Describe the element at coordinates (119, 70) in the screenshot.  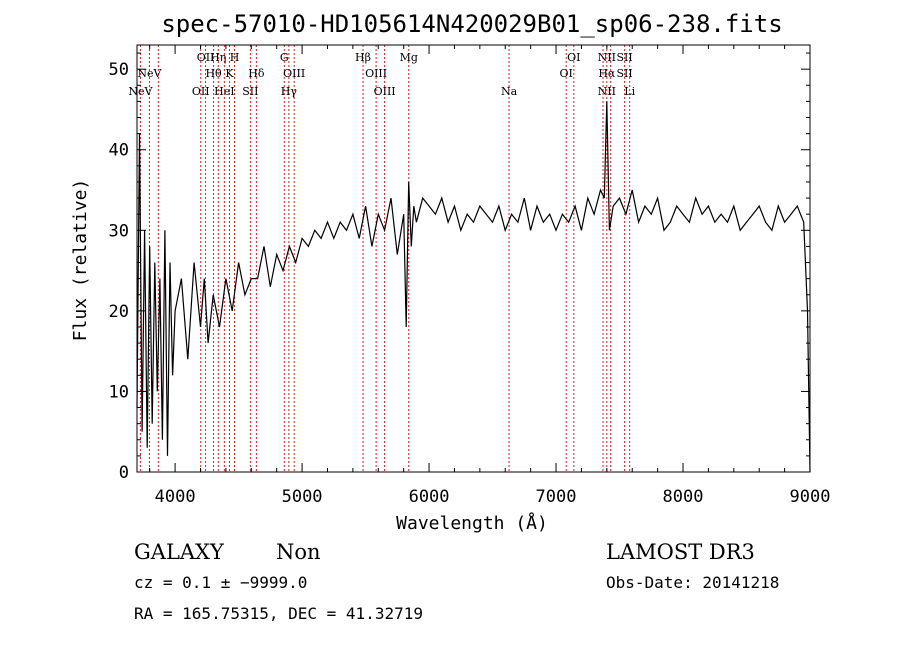
I see `y-tick-label: 50` at that location.